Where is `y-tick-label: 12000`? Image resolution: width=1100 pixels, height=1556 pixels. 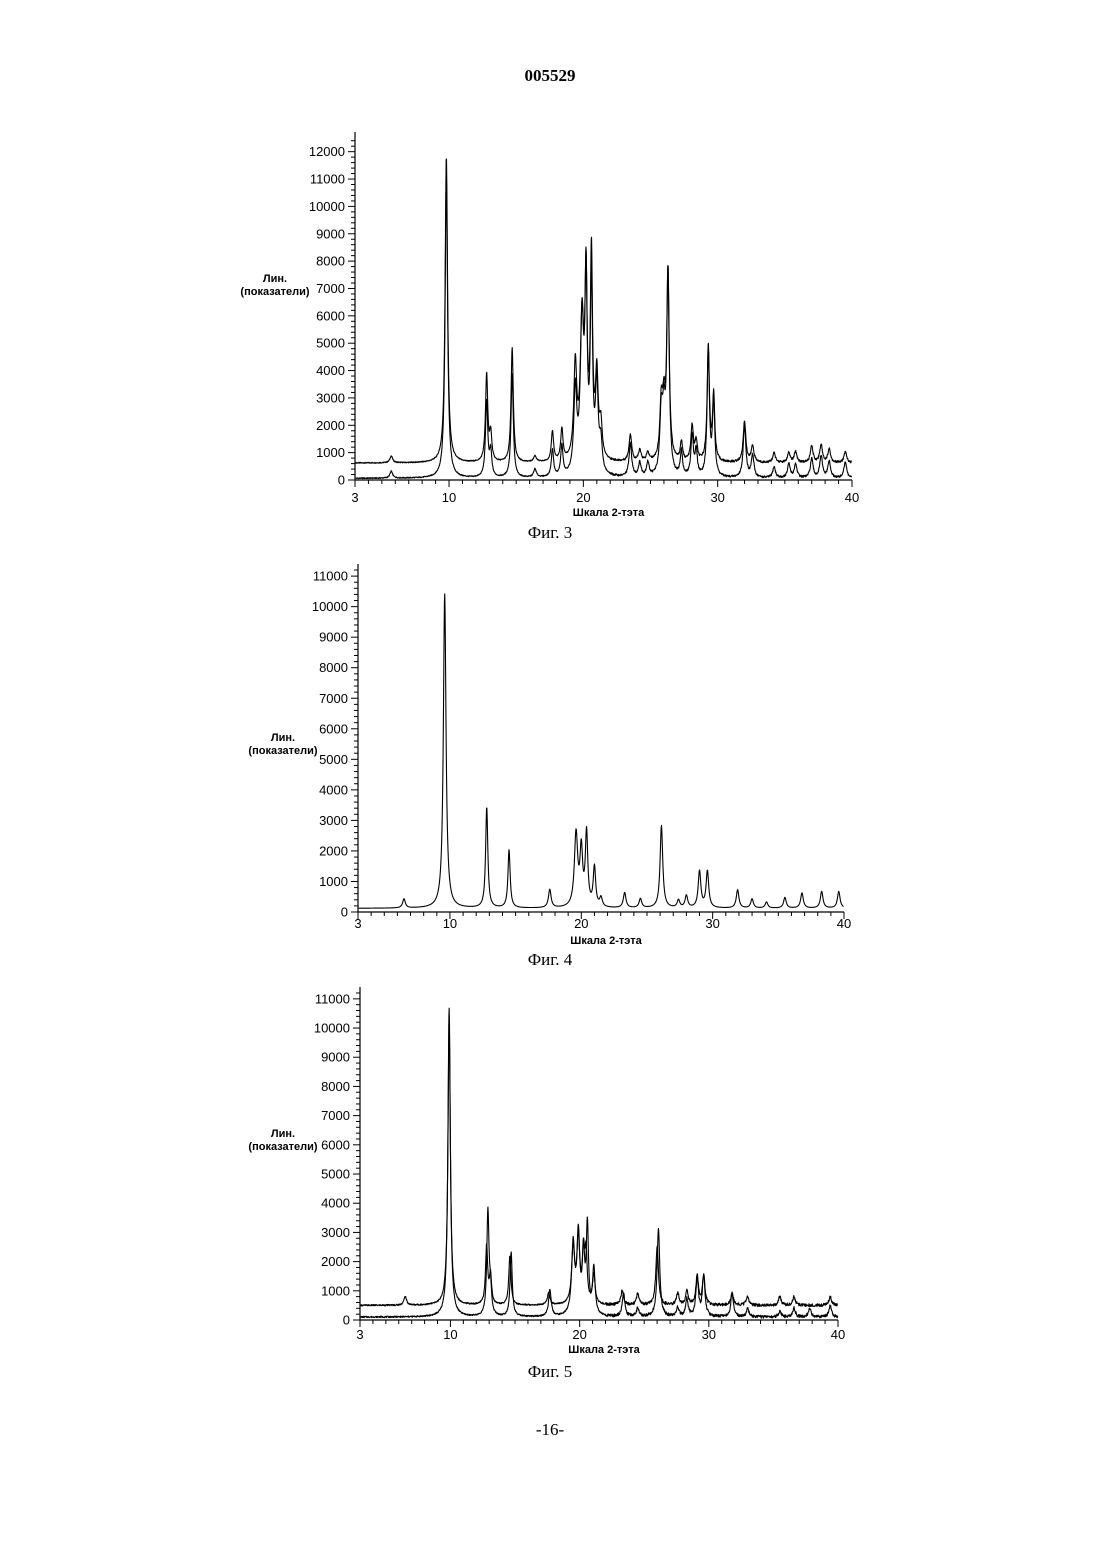 y-tick-label: 12000 is located at coordinates (327, 151).